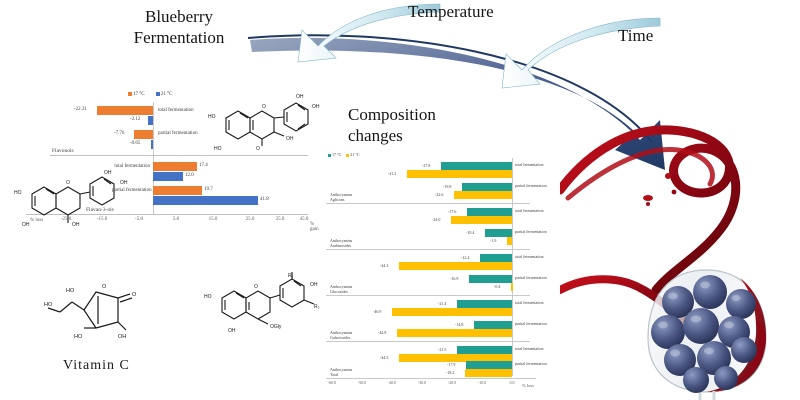 The width and height of the screenshot is (800, 400). Describe the element at coordinates (304, 219) in the screenshot. I see `x-tick: 45.0` at that location.